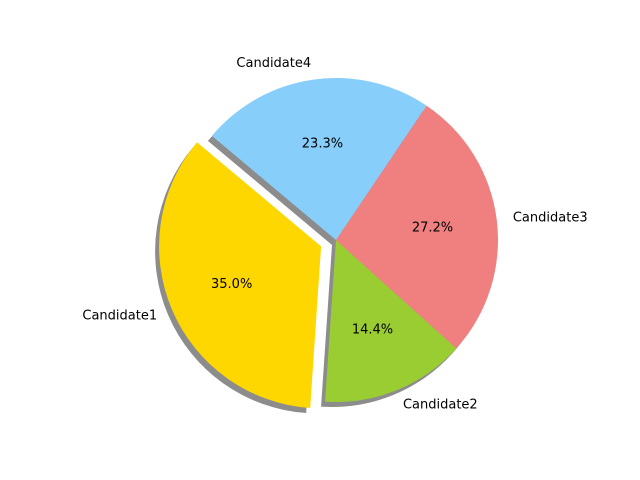  I want to click on pie-percent-candidate3: 27.2%, so click(432, 228).